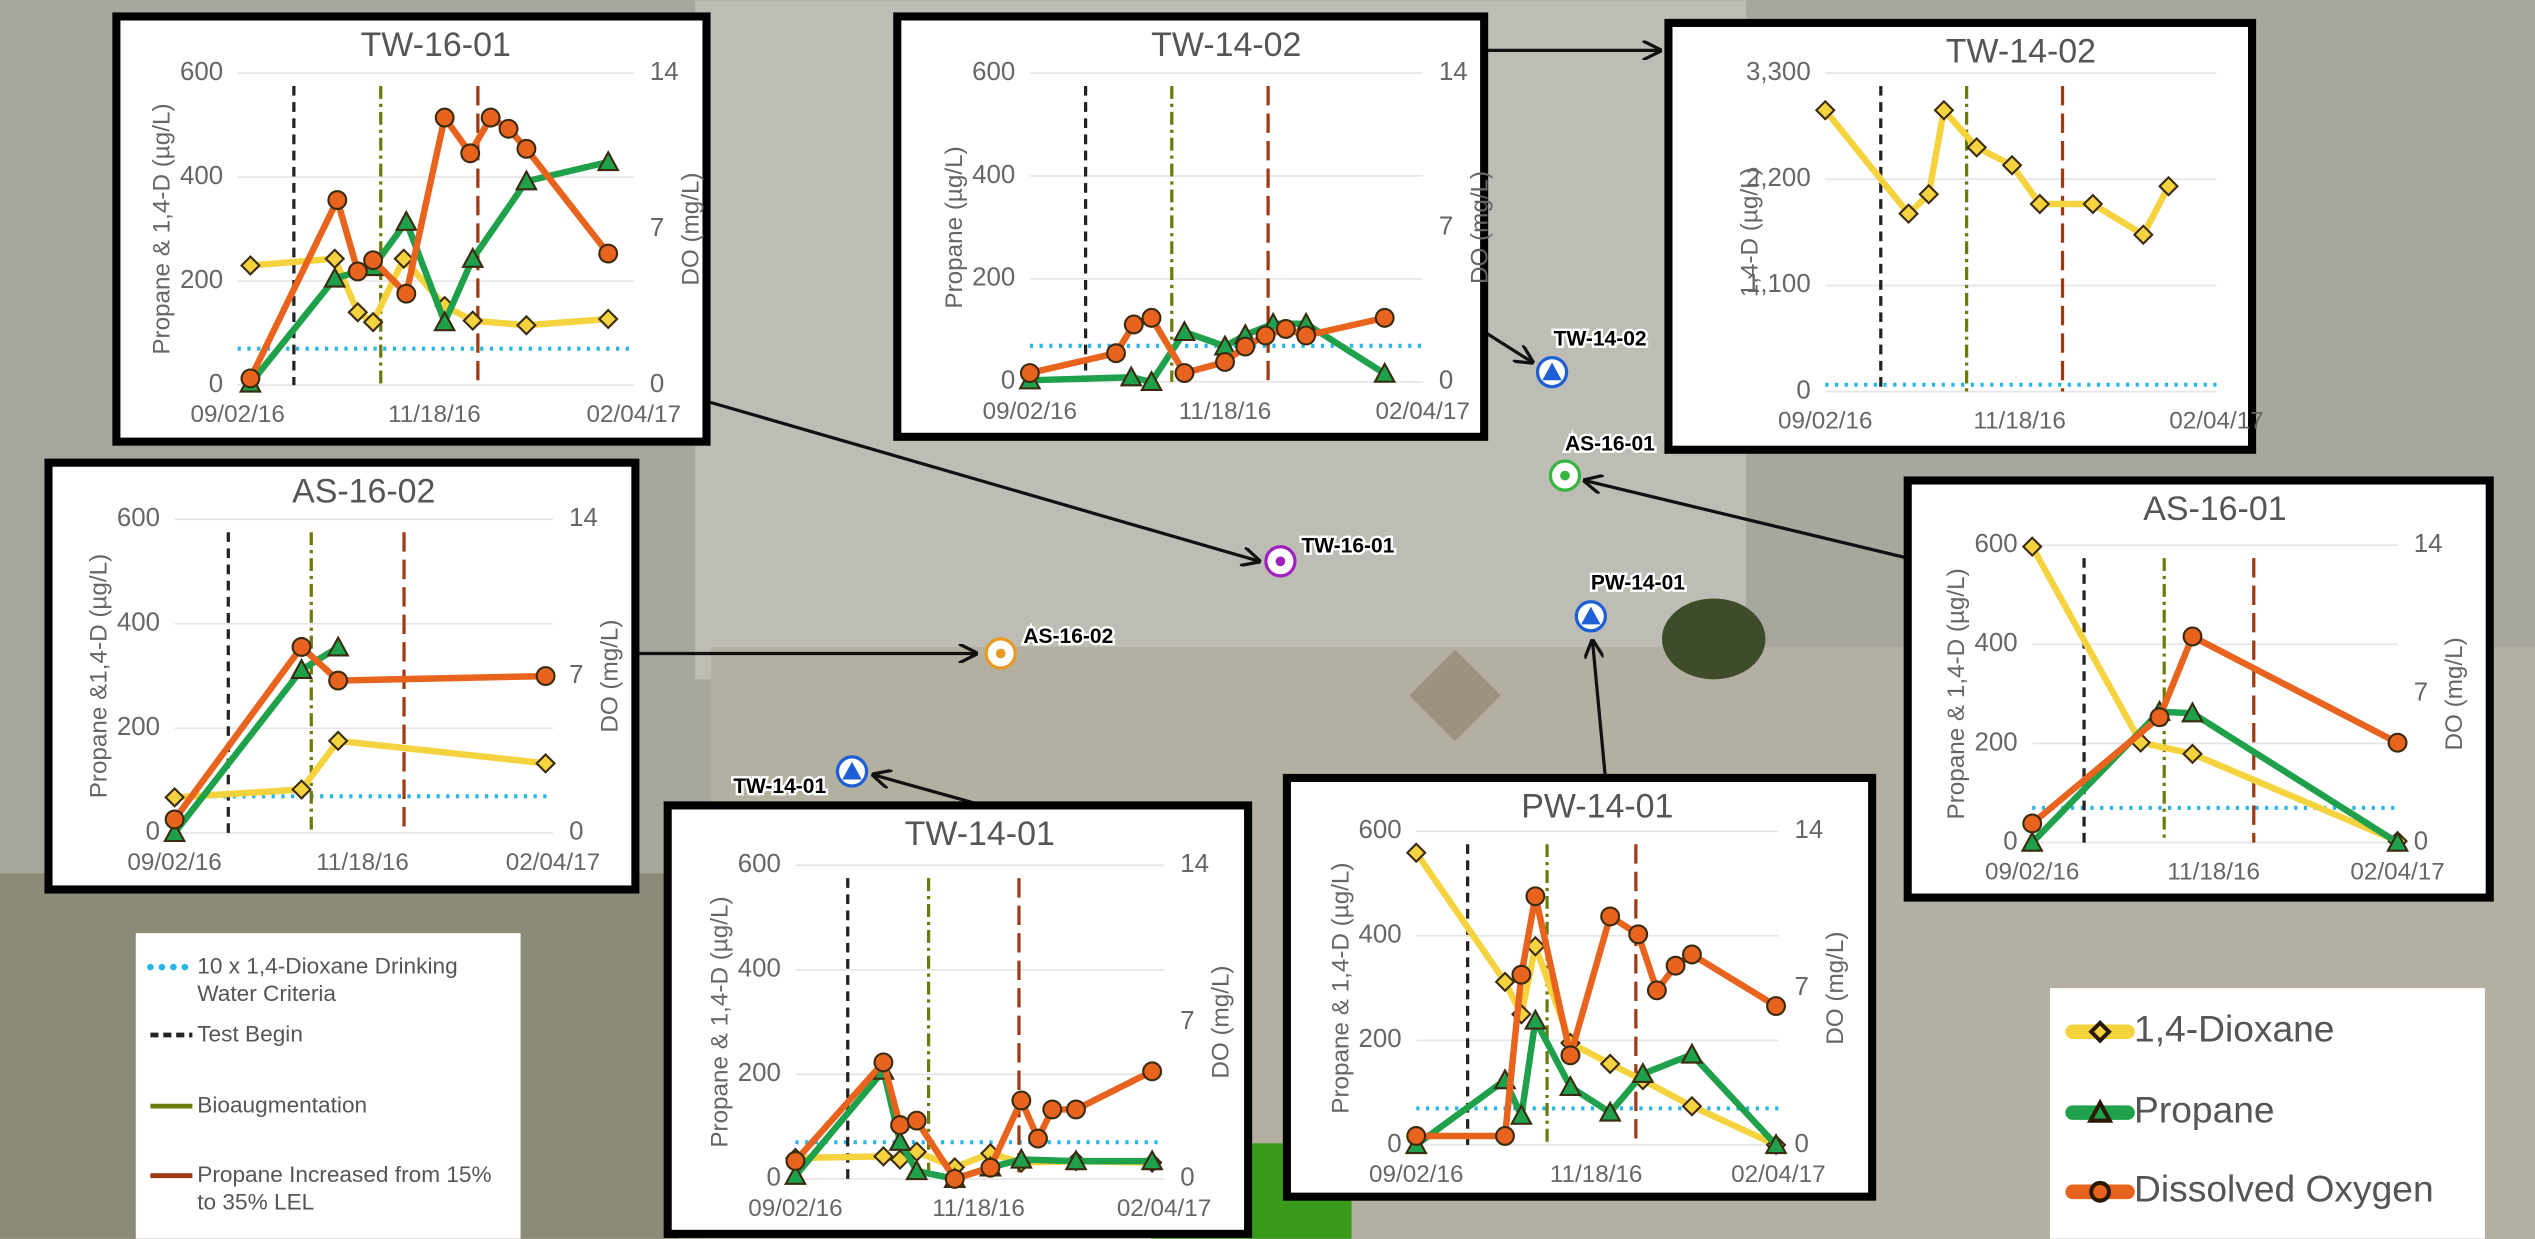  Describe the element at coordinates (980, 834) in the screenshot. I see `chart-title: TW-14-01` at that location.